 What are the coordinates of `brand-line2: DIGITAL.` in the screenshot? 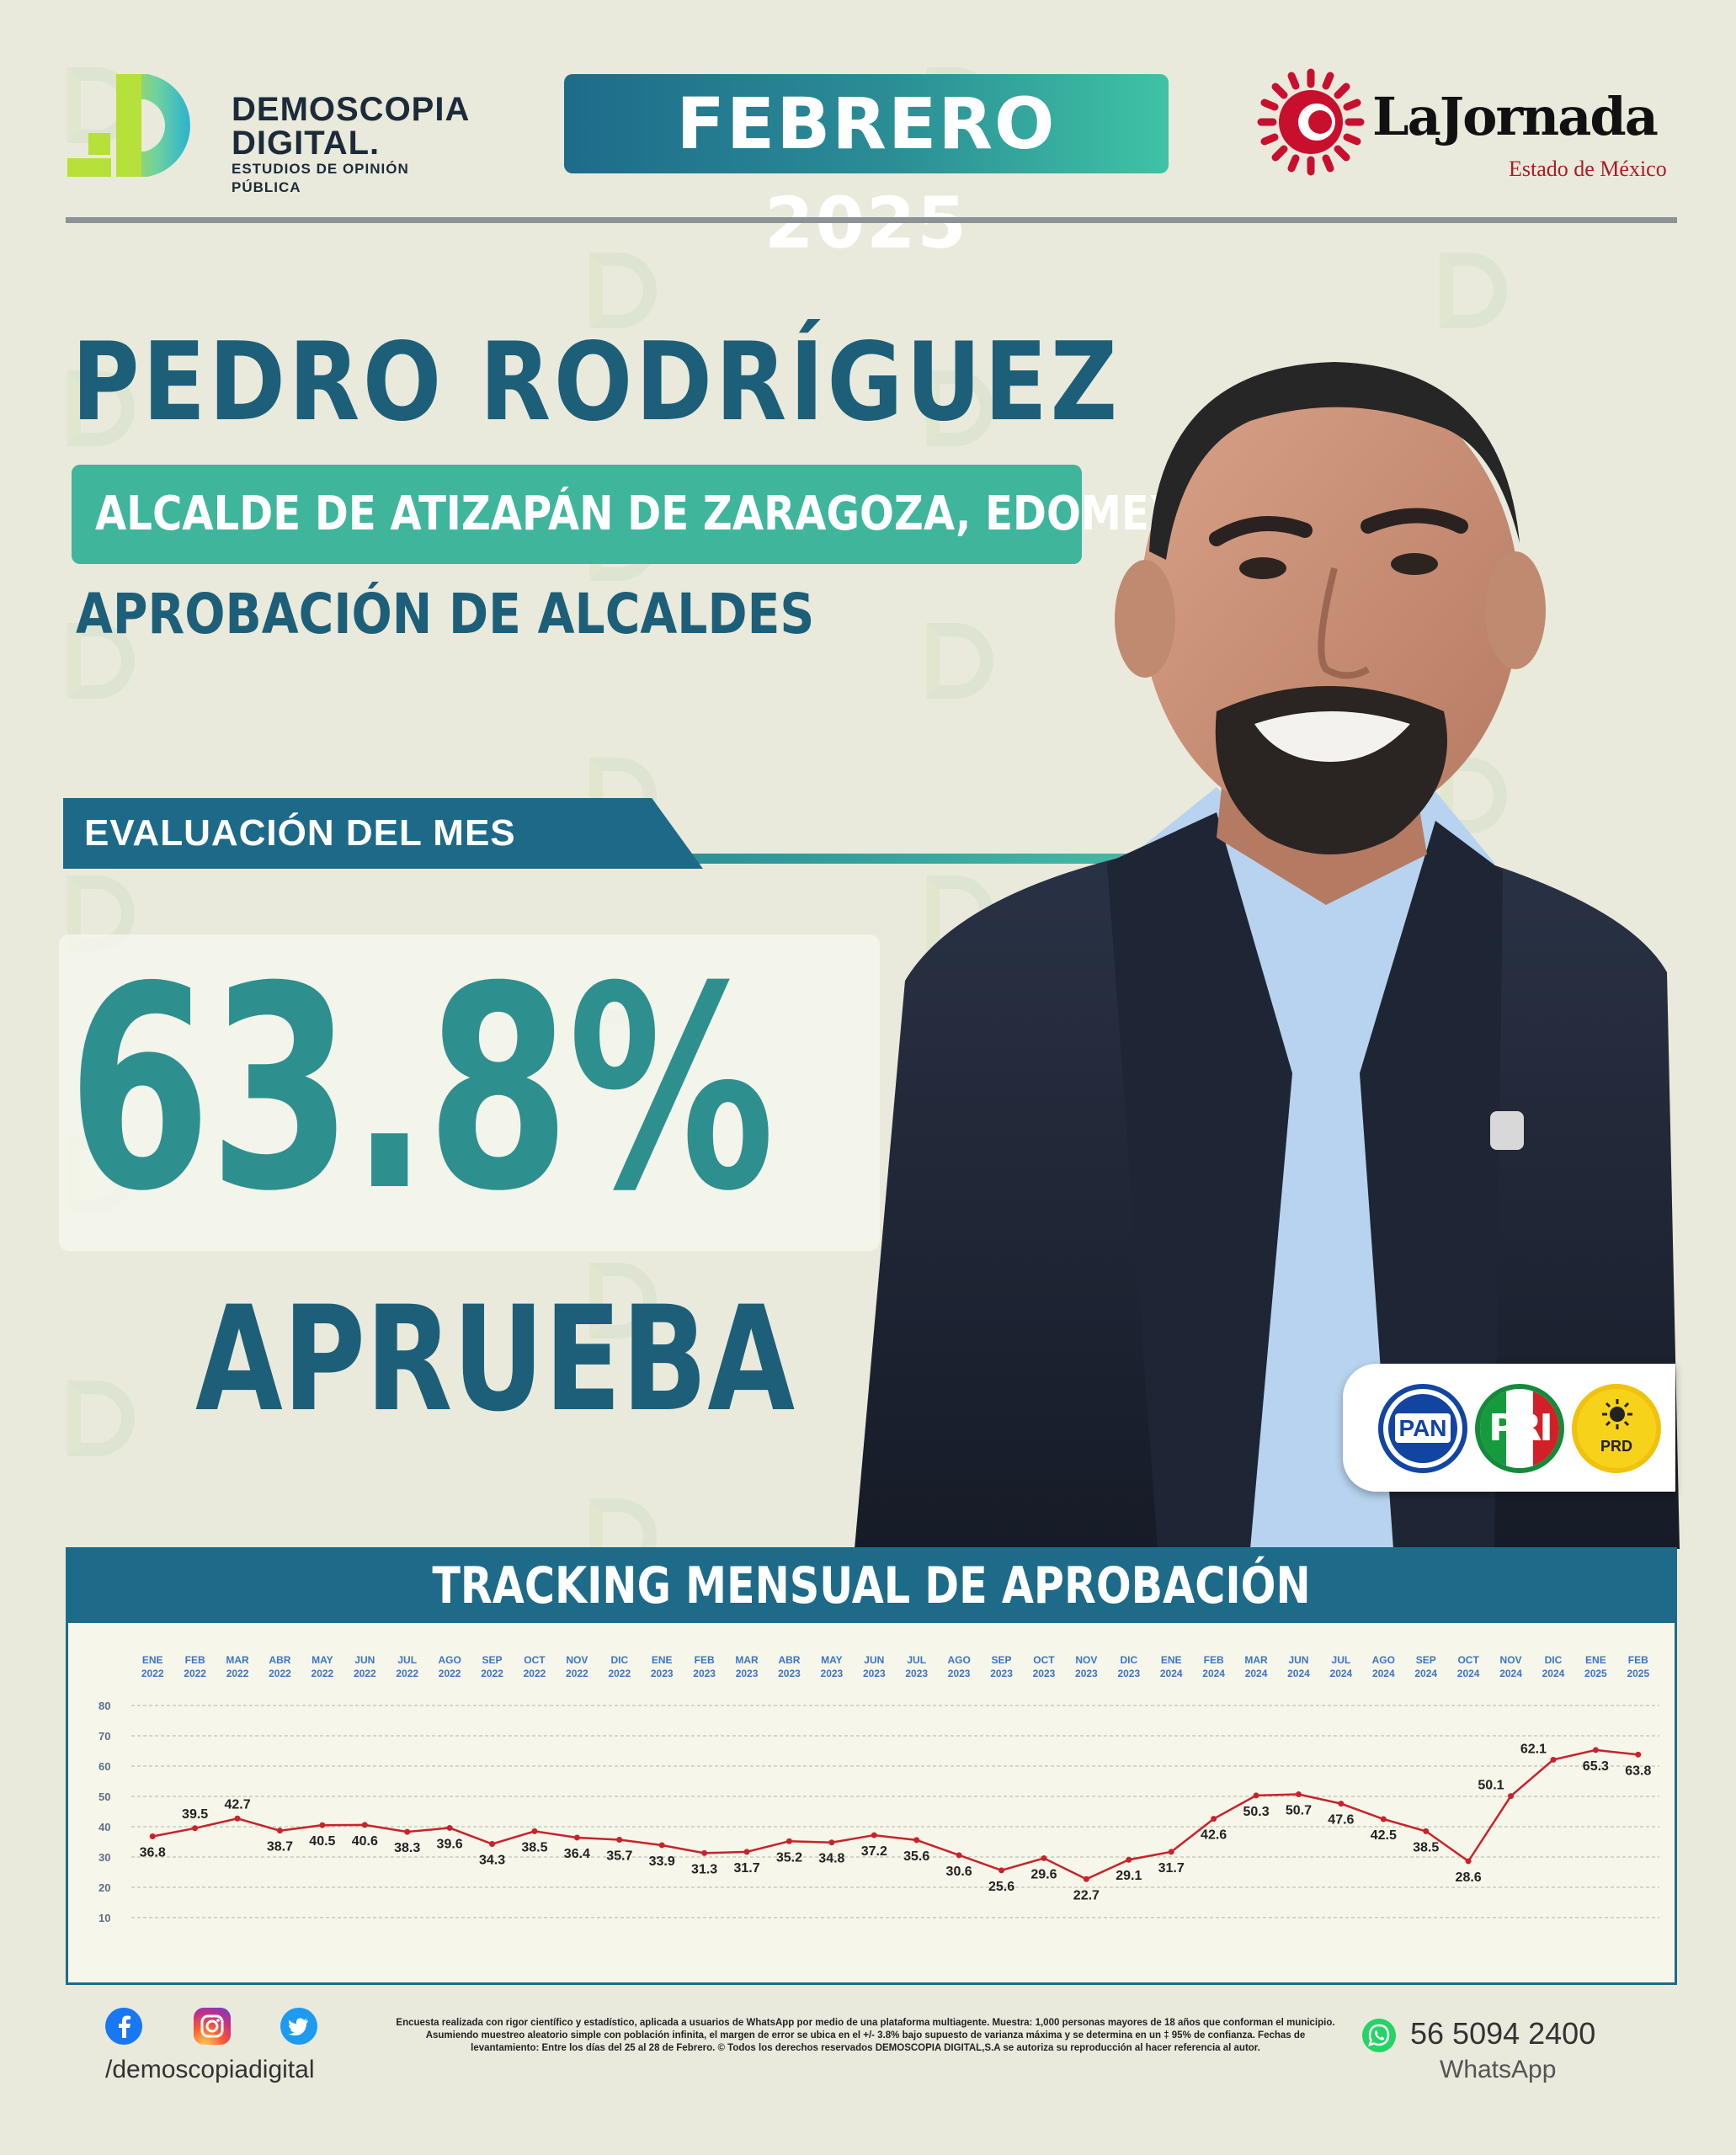 It's located at (306, 143).